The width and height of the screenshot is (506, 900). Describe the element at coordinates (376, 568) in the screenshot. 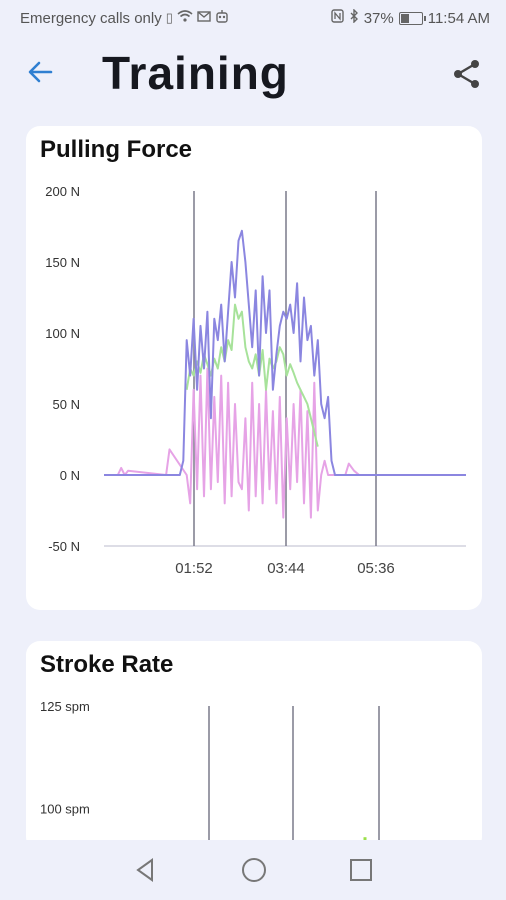

I see `x-tick-label: 05:36` at that location.